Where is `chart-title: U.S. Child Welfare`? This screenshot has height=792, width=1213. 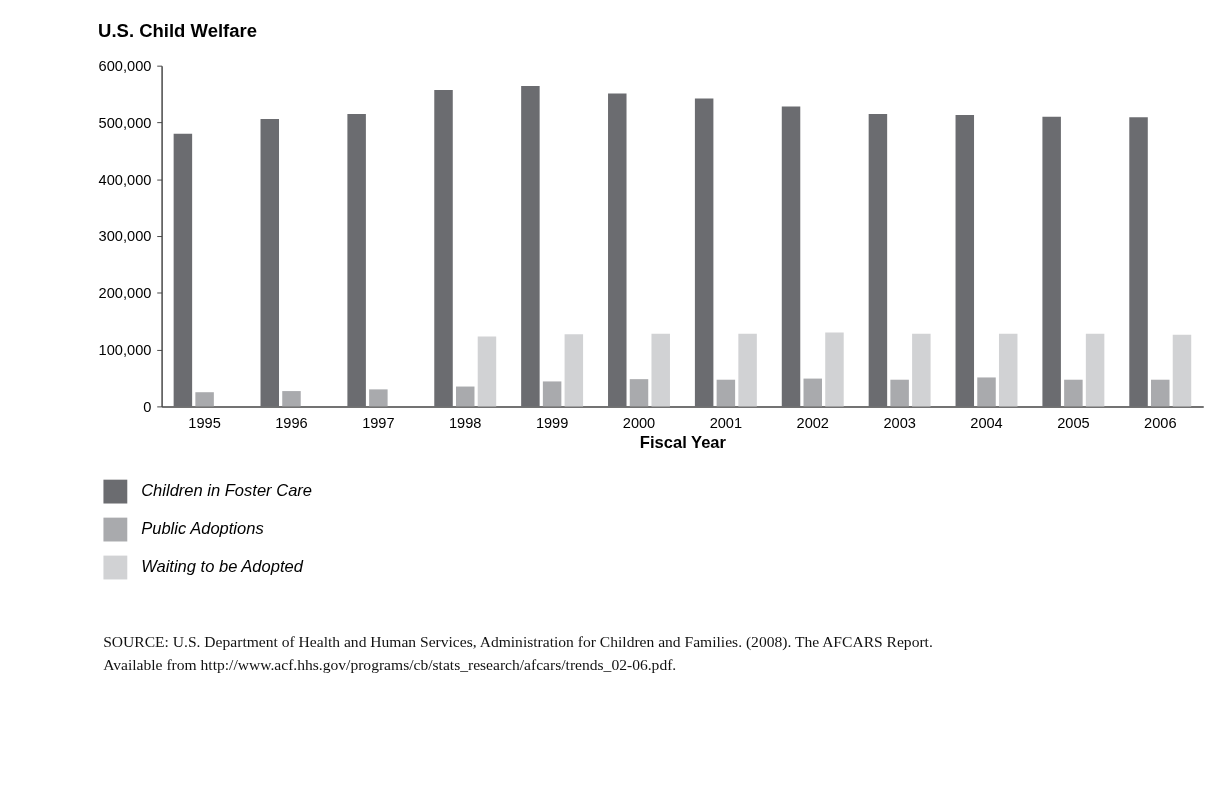 chart-title: U.S. Child Welfare is located at coordinates (177, 31).